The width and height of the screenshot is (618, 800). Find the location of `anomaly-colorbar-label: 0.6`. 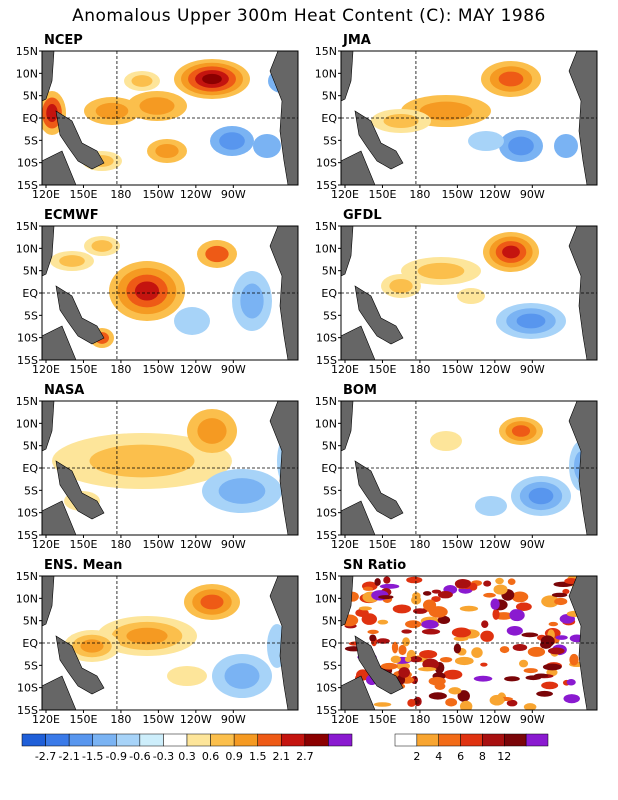

anomaly-colorbar-label: 0.6 is located at coordinates (211, 756).